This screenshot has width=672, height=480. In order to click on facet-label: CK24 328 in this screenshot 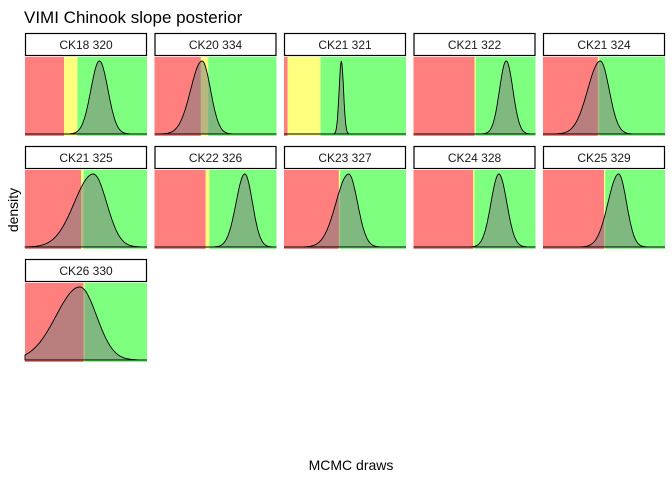, I will do `click(475, 158)`.